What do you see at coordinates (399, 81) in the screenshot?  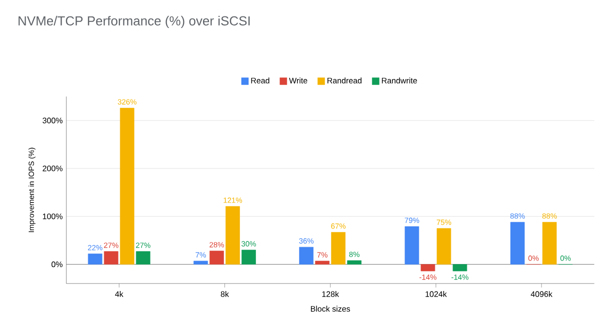 I see `legend-label: Randwrite` at bounding box center [399, 81].